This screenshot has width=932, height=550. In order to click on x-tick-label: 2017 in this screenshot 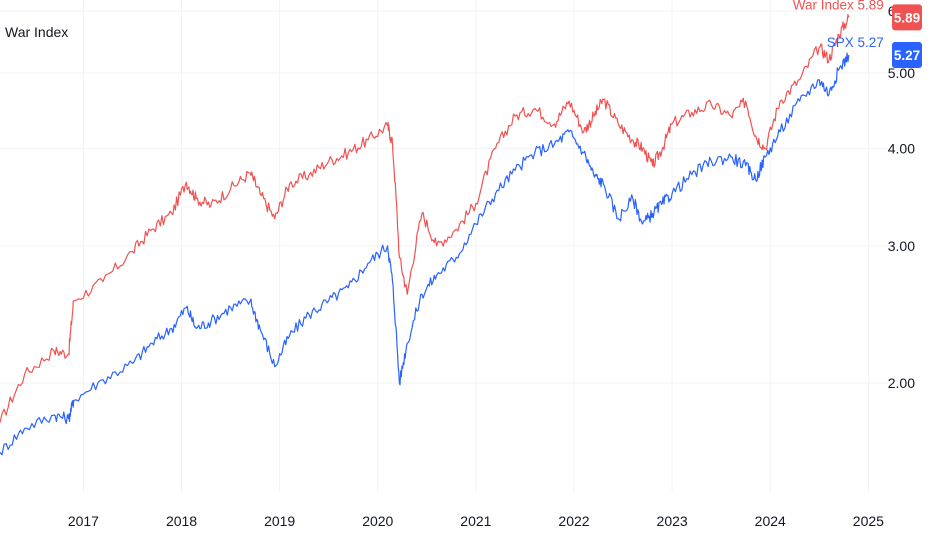, I will do `click(83, 521)`.